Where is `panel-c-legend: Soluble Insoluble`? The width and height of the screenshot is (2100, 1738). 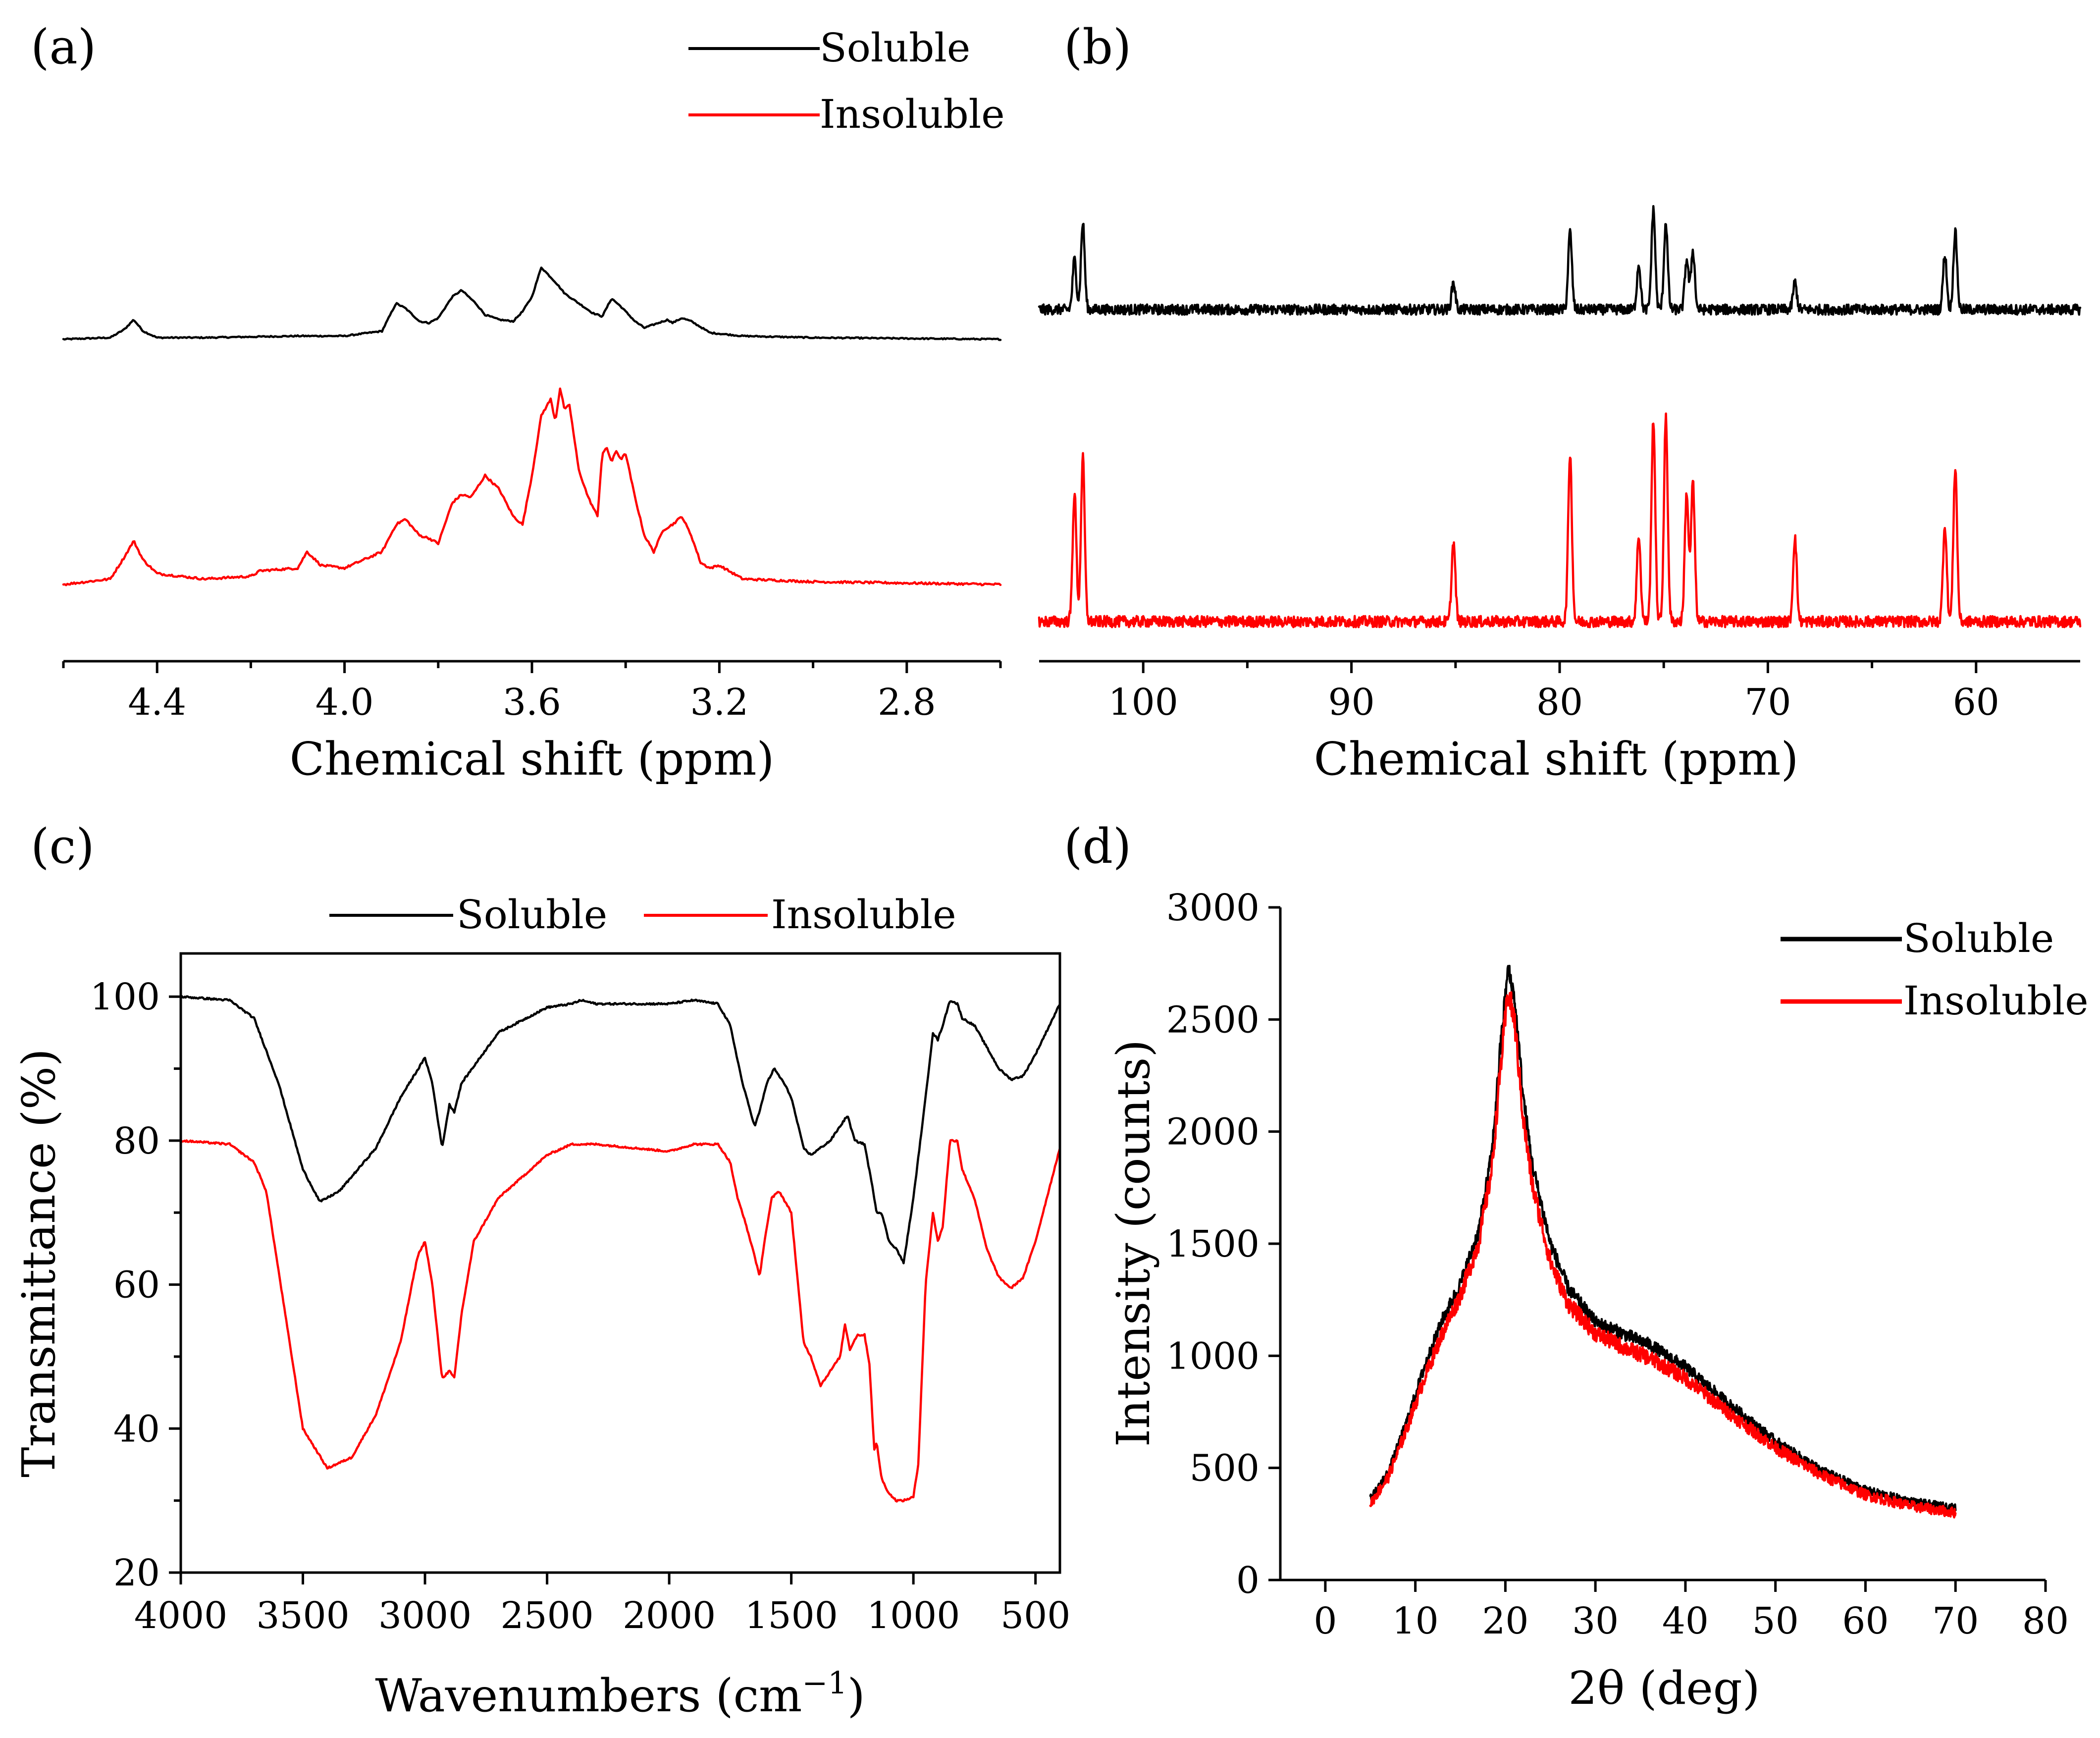 panel-c-legend: Soluble Insoluble is located at coordinates (642, 915).